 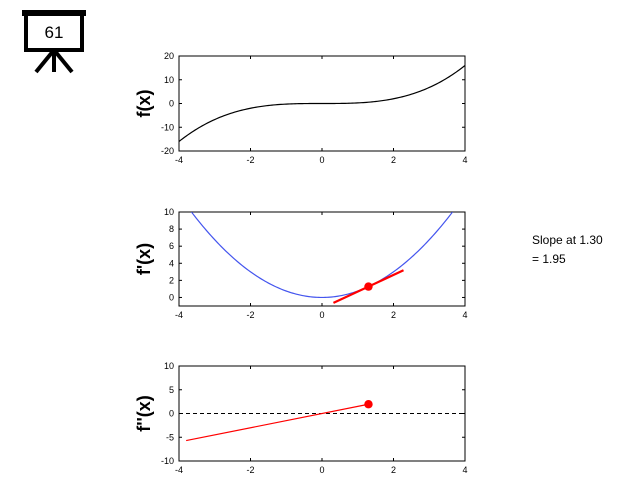 I want to click on presentation-screen-icon: 61, so click(x=54, y=42).